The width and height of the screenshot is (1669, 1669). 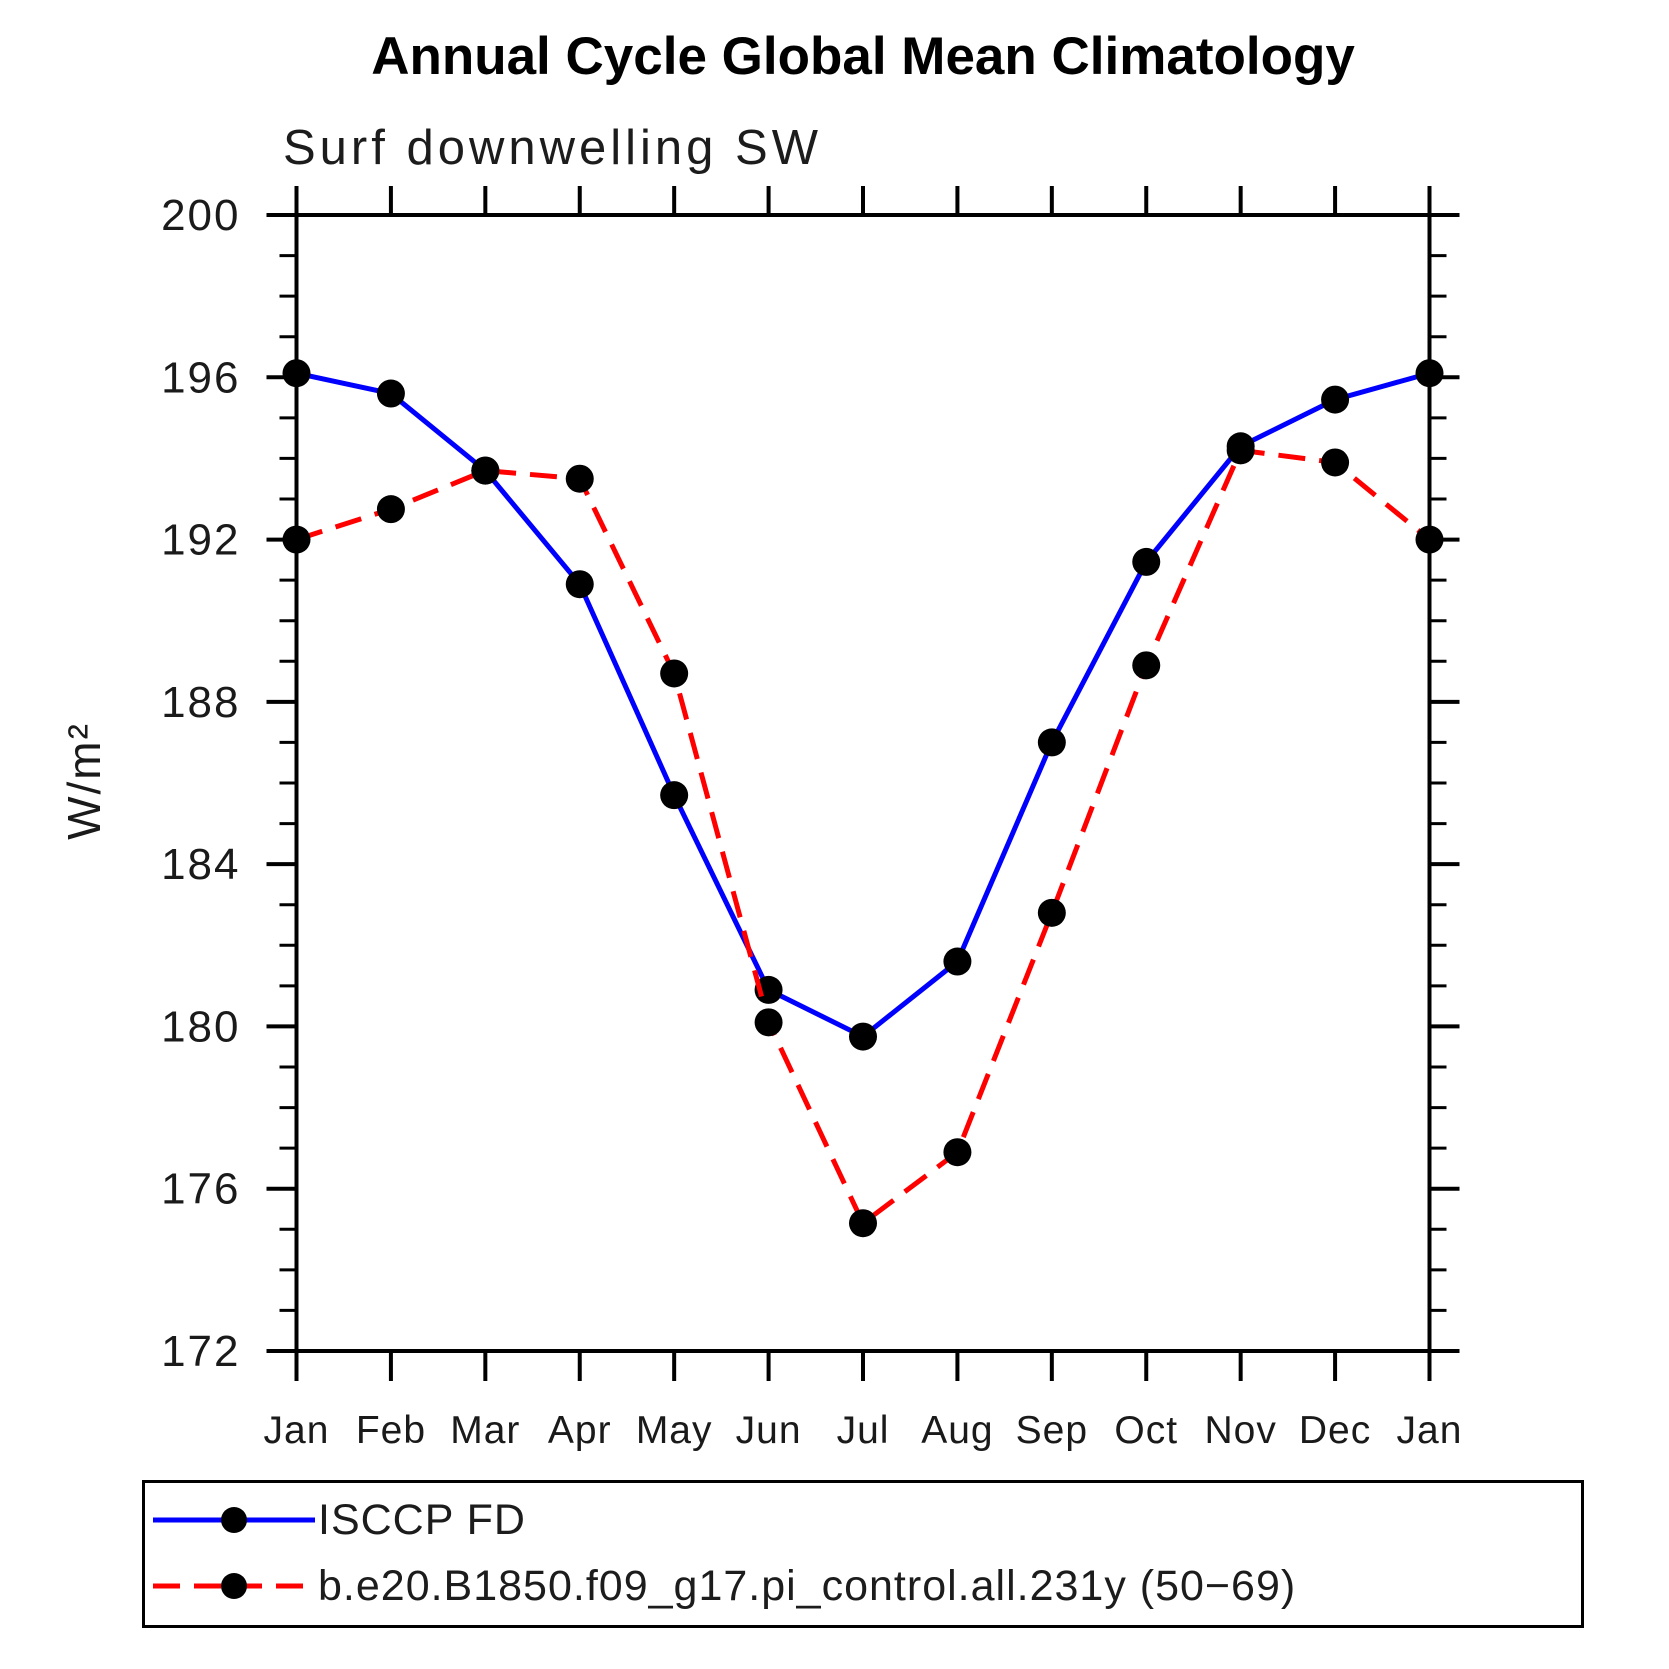 What do you see at coordinates (200, 864) in the screenshot?
I see `y-tick-label: 184` at bounding box center [200, 864].